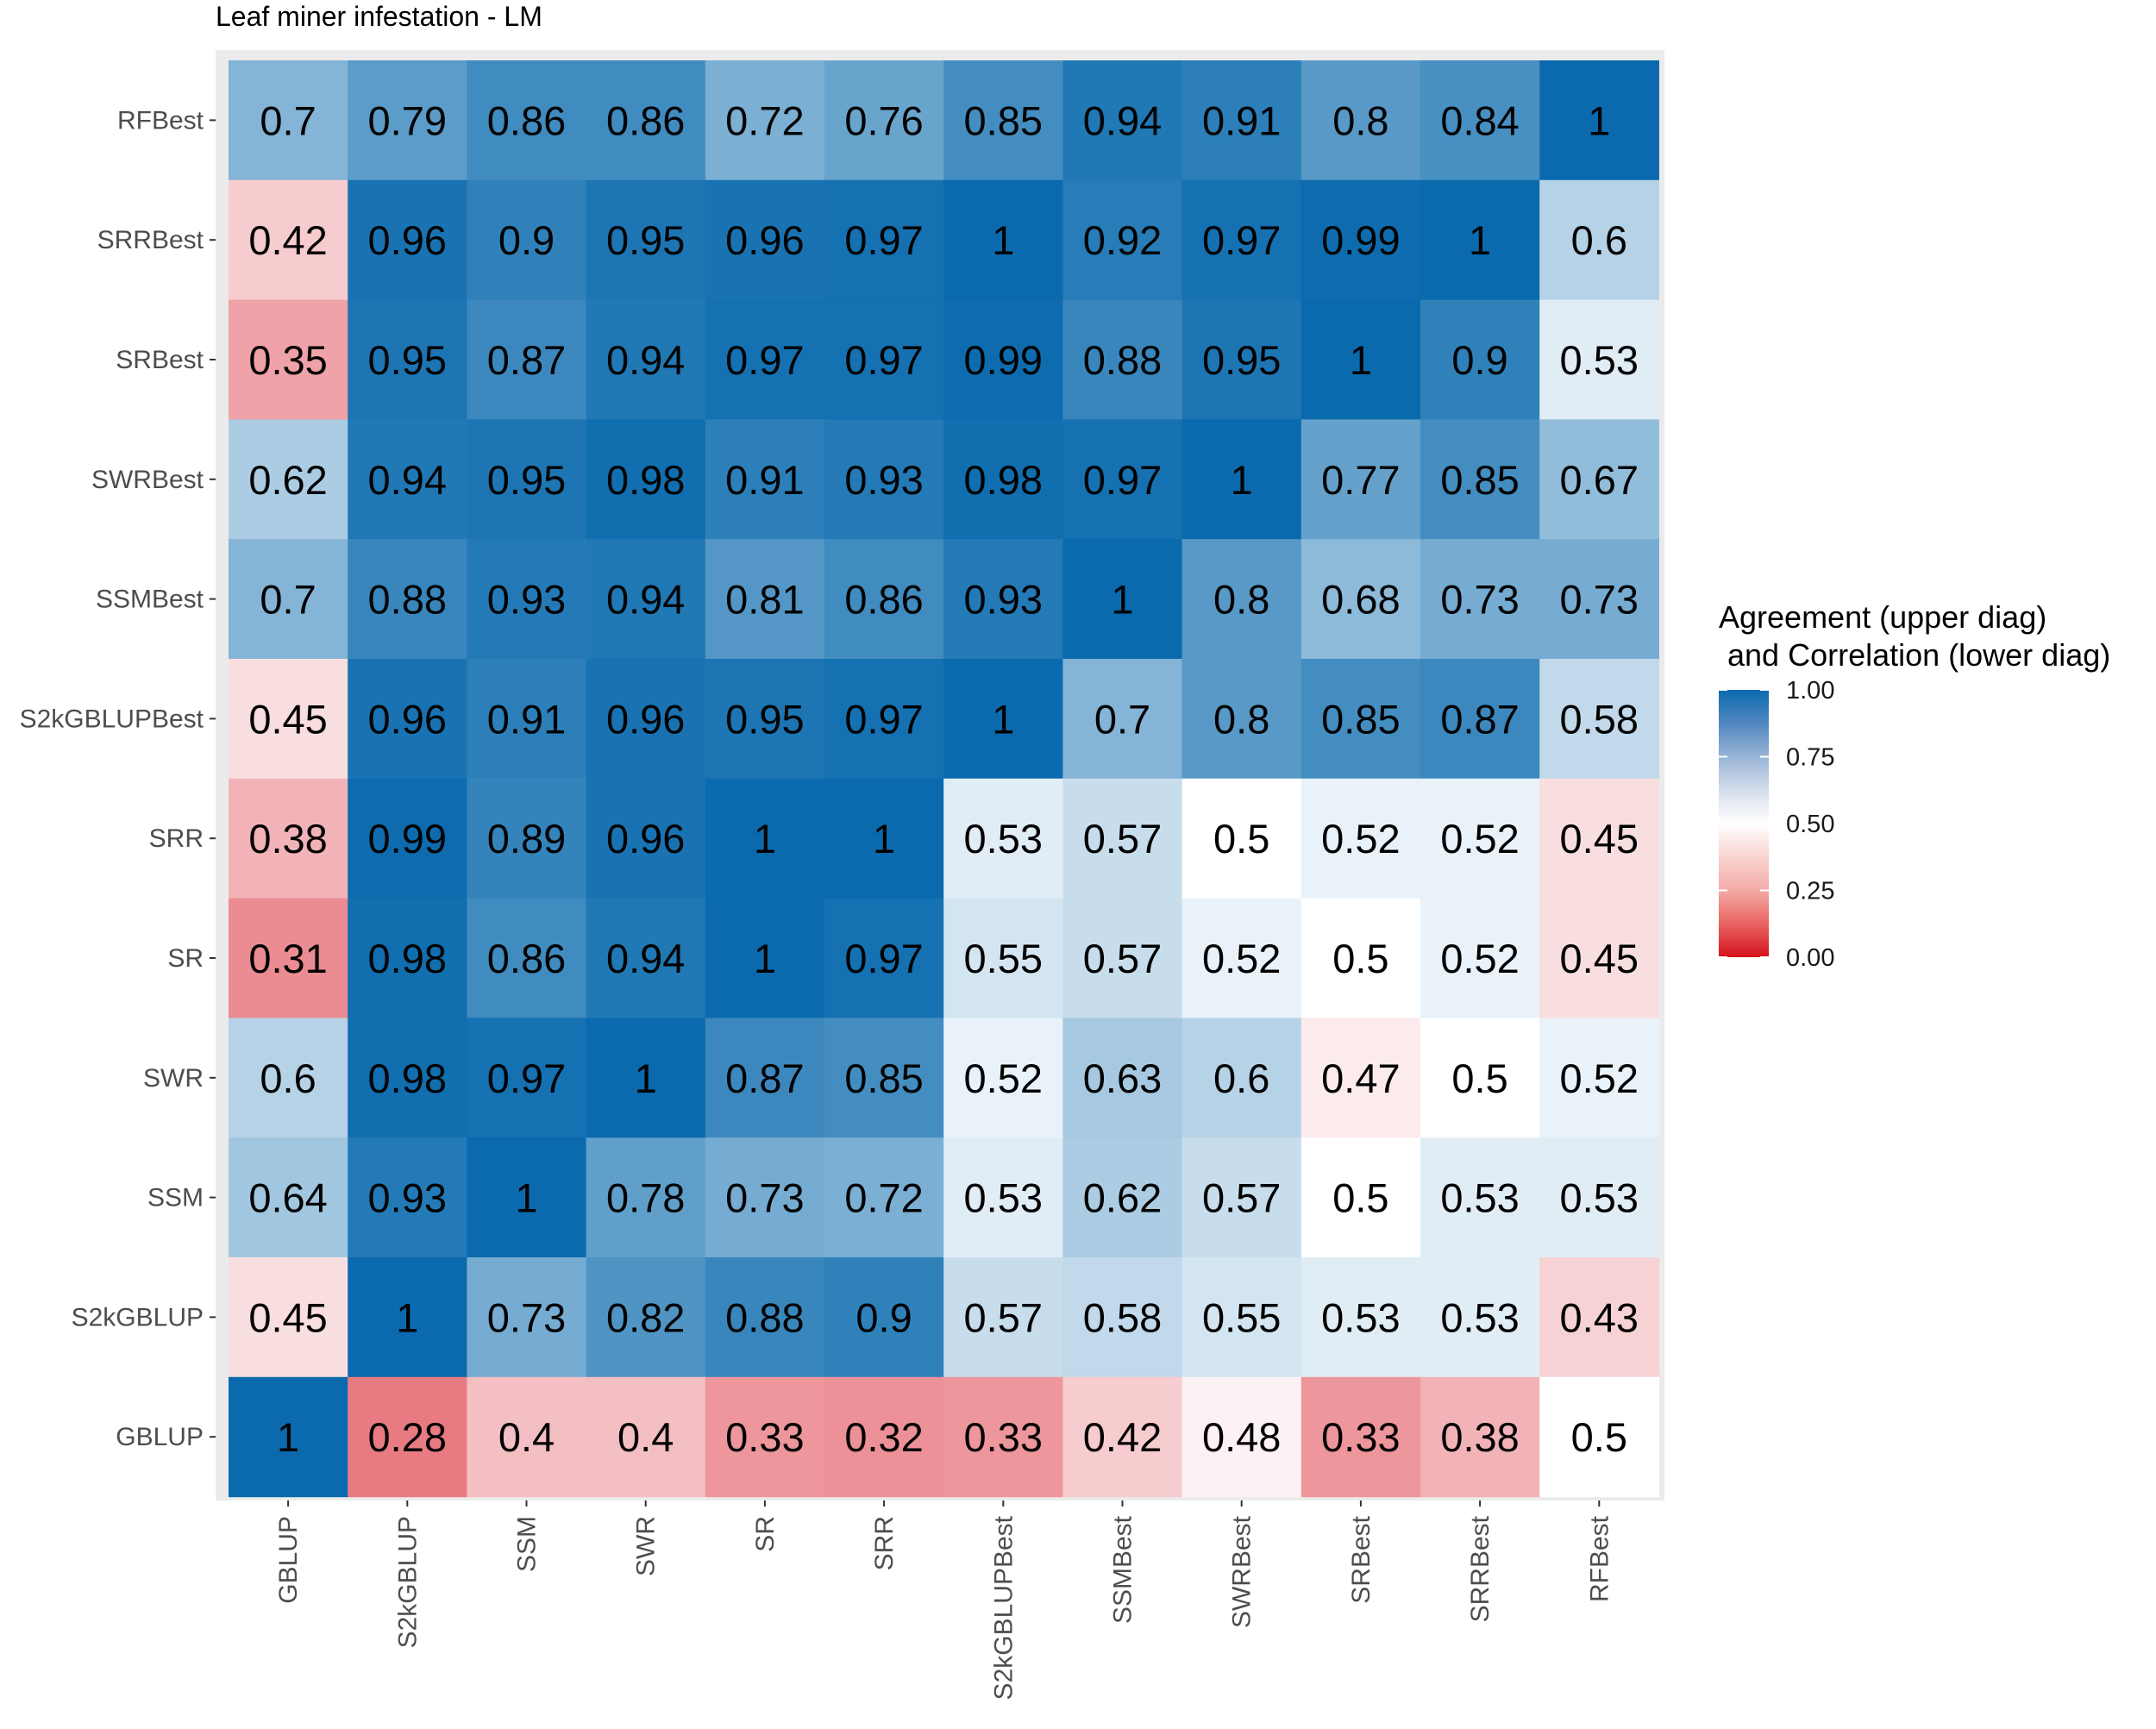  I want to click on colorbar-tick-label: 0.00, so click(1810, 958).